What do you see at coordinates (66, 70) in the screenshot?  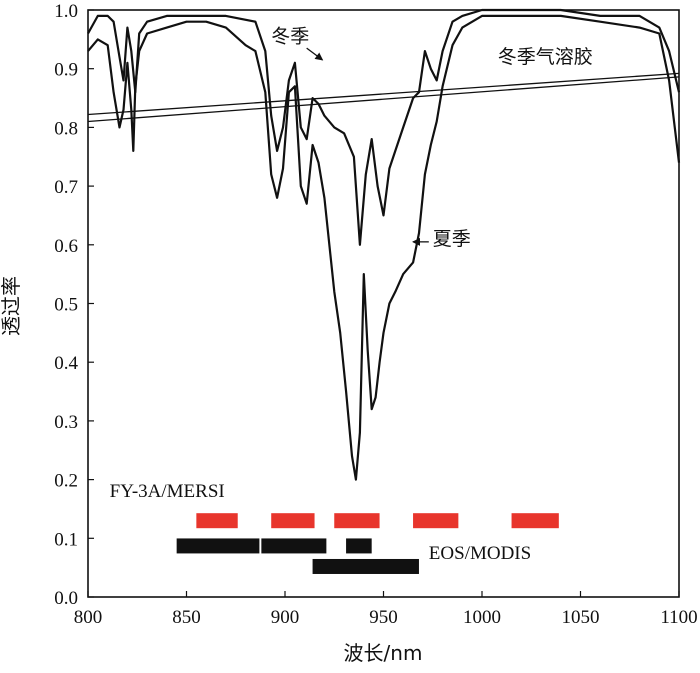 I see `y-tick-label: 0.9` at bounding box center [66, 70].